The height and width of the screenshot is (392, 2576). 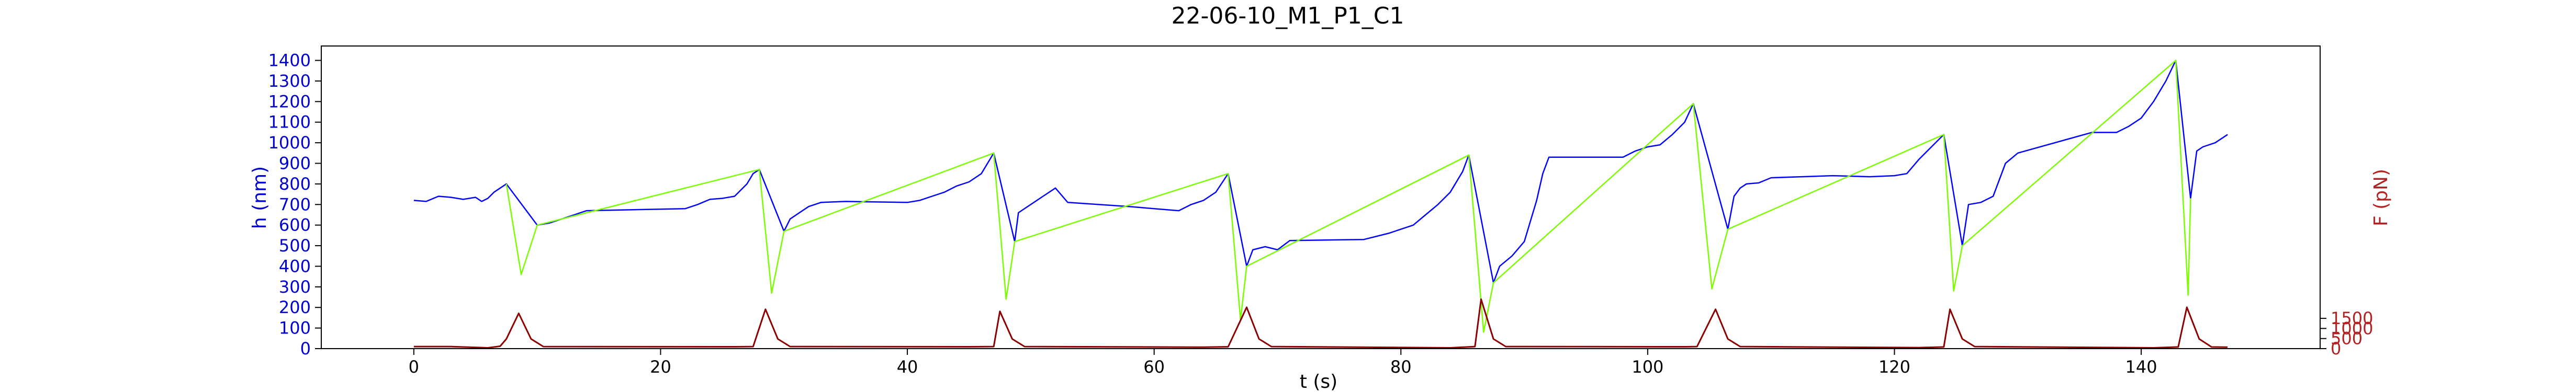 I want to click on y-left-tick-label: 0, so click(x=305, y=349).